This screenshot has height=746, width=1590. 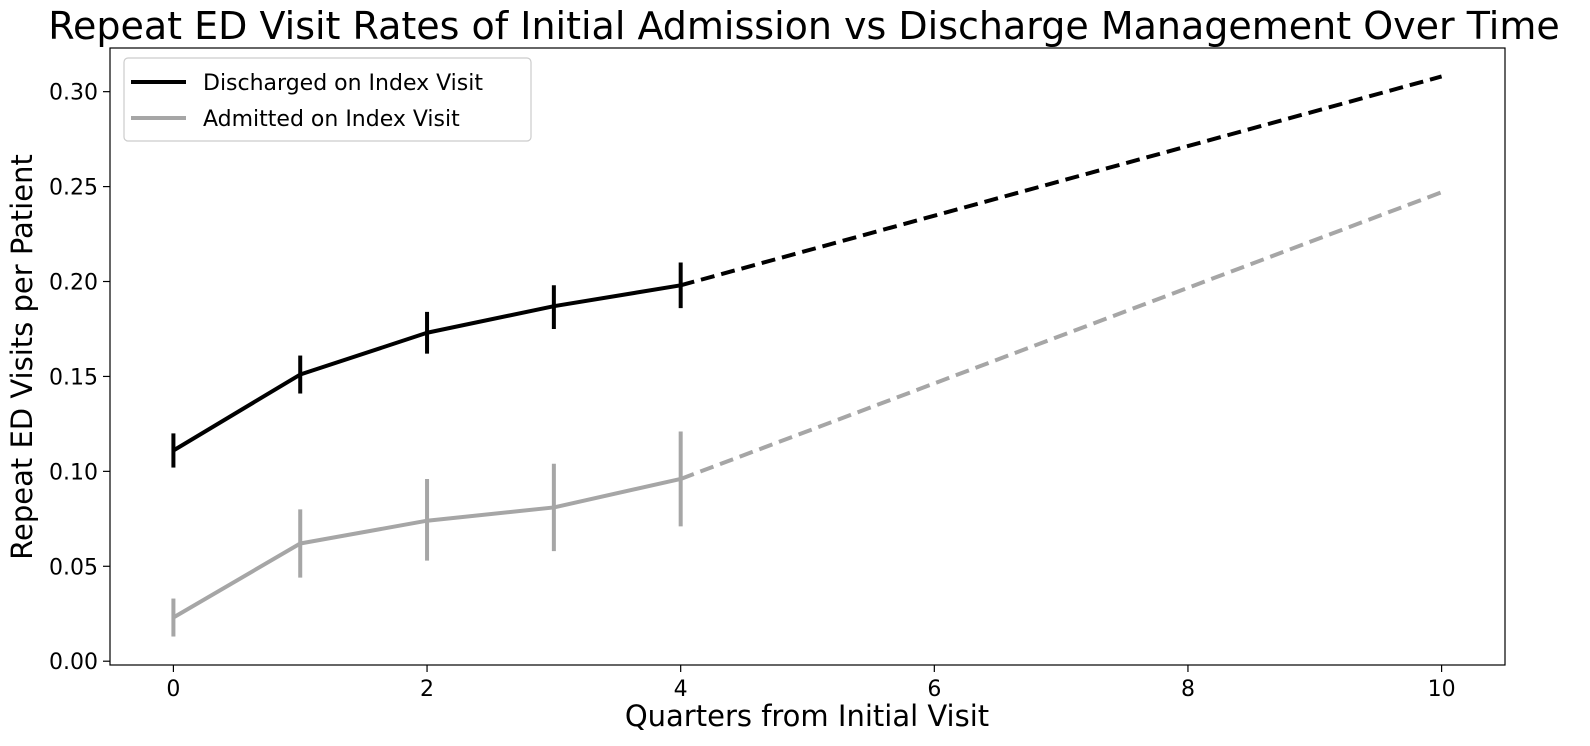 What do you see at coordinates (427, 368) in the screenshot?
I see `observed-line-discharged` at bounding box center [427, 368].